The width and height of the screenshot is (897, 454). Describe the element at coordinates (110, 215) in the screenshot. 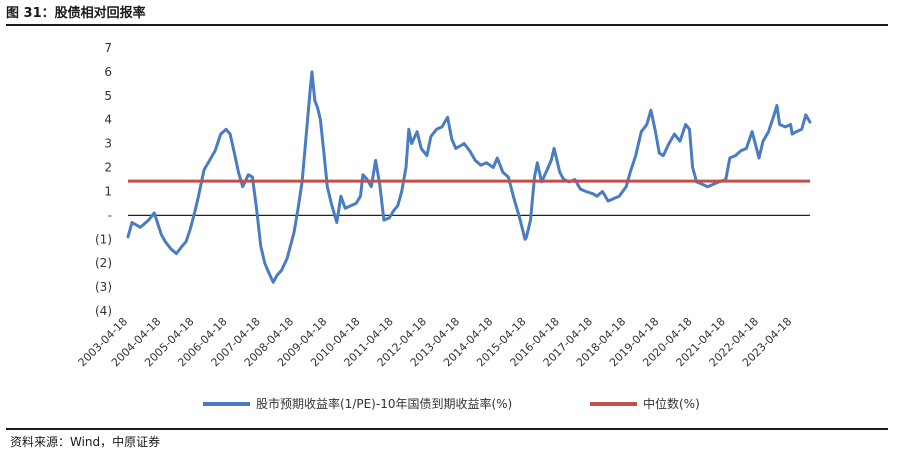

I see `y-tick-label: -` at that location.